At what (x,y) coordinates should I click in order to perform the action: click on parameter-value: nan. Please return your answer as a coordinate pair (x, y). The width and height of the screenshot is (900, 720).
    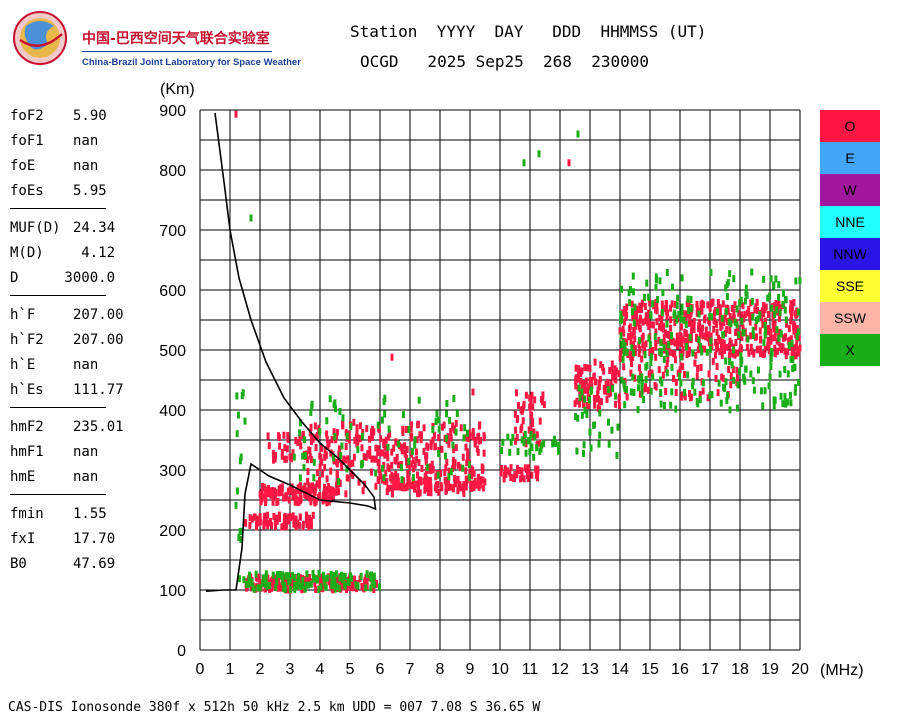
    Looking at the image, I should click on (86, 365).